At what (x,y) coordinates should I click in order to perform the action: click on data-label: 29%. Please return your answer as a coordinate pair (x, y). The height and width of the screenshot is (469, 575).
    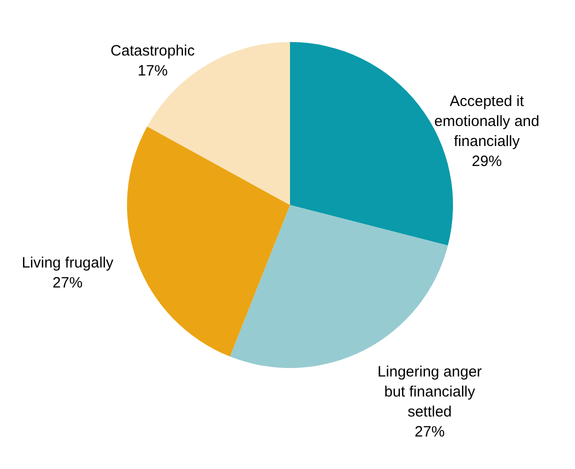
    Looking at the image, I should click on (487, 161).